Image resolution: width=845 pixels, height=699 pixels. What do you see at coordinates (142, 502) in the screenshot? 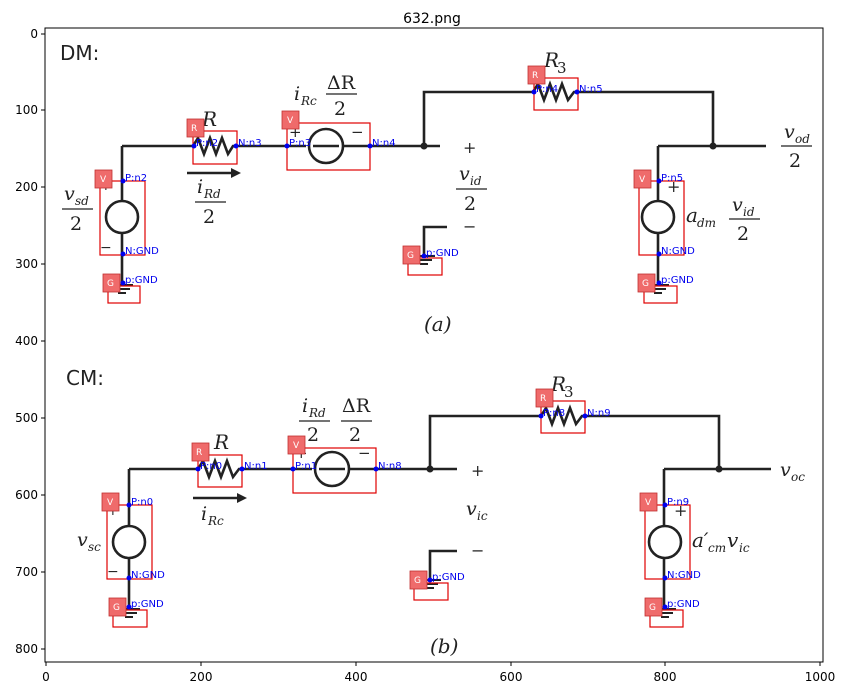
I see `svg-text: P:n0` at bounding box center [142, 502].